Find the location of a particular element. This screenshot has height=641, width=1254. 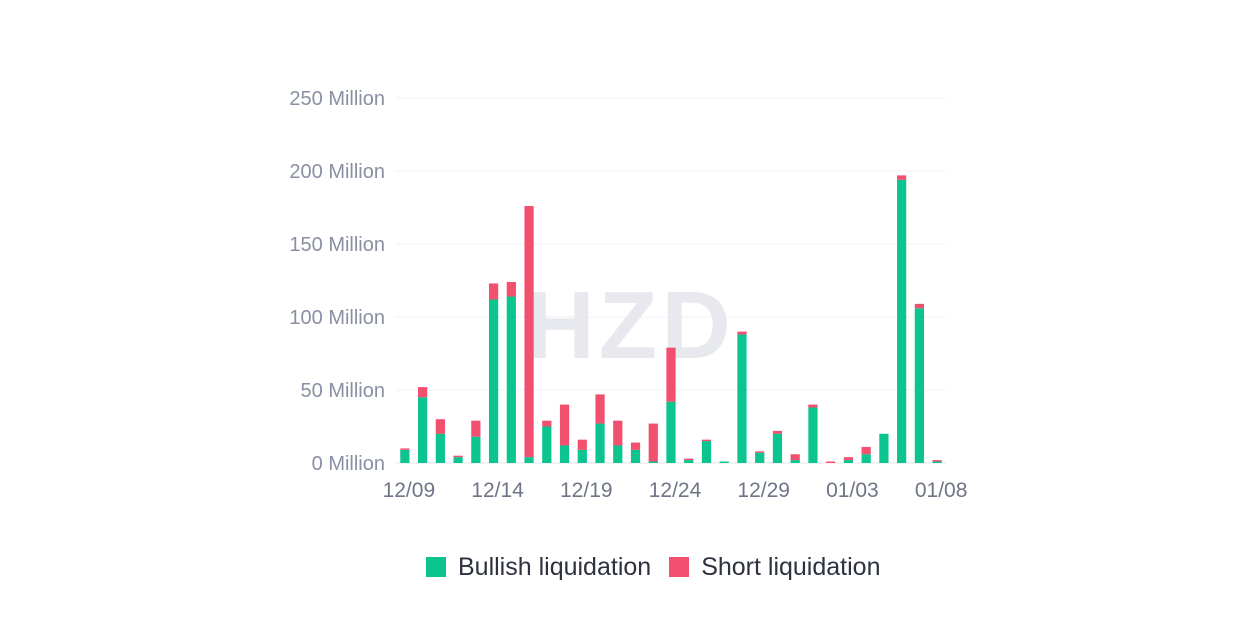

x-tick-label: 12/29 is located at coordinates (763, 490).